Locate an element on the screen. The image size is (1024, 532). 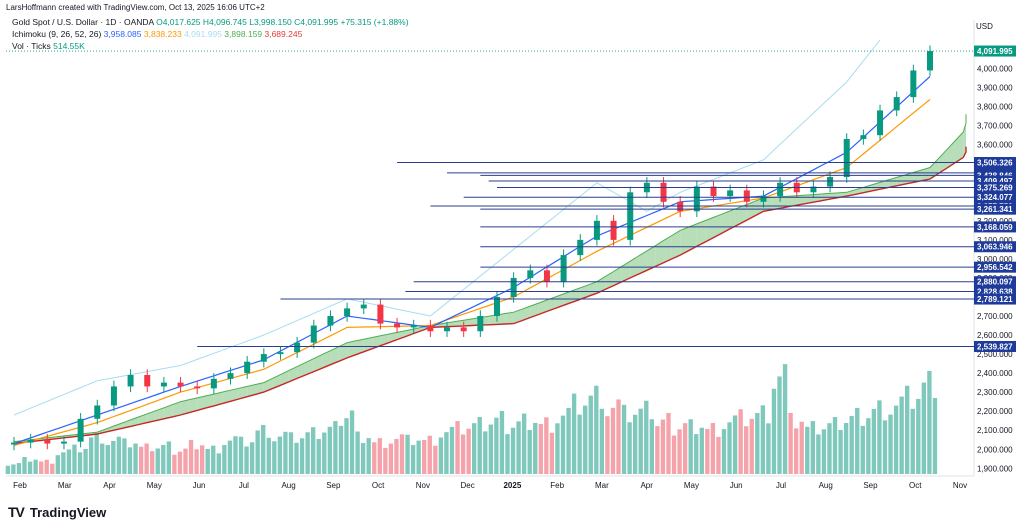
last-price-label: 4,091.995 is located at coordinates (995, 51).